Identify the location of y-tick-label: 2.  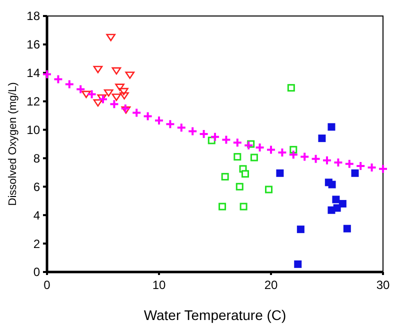
(36, 243).